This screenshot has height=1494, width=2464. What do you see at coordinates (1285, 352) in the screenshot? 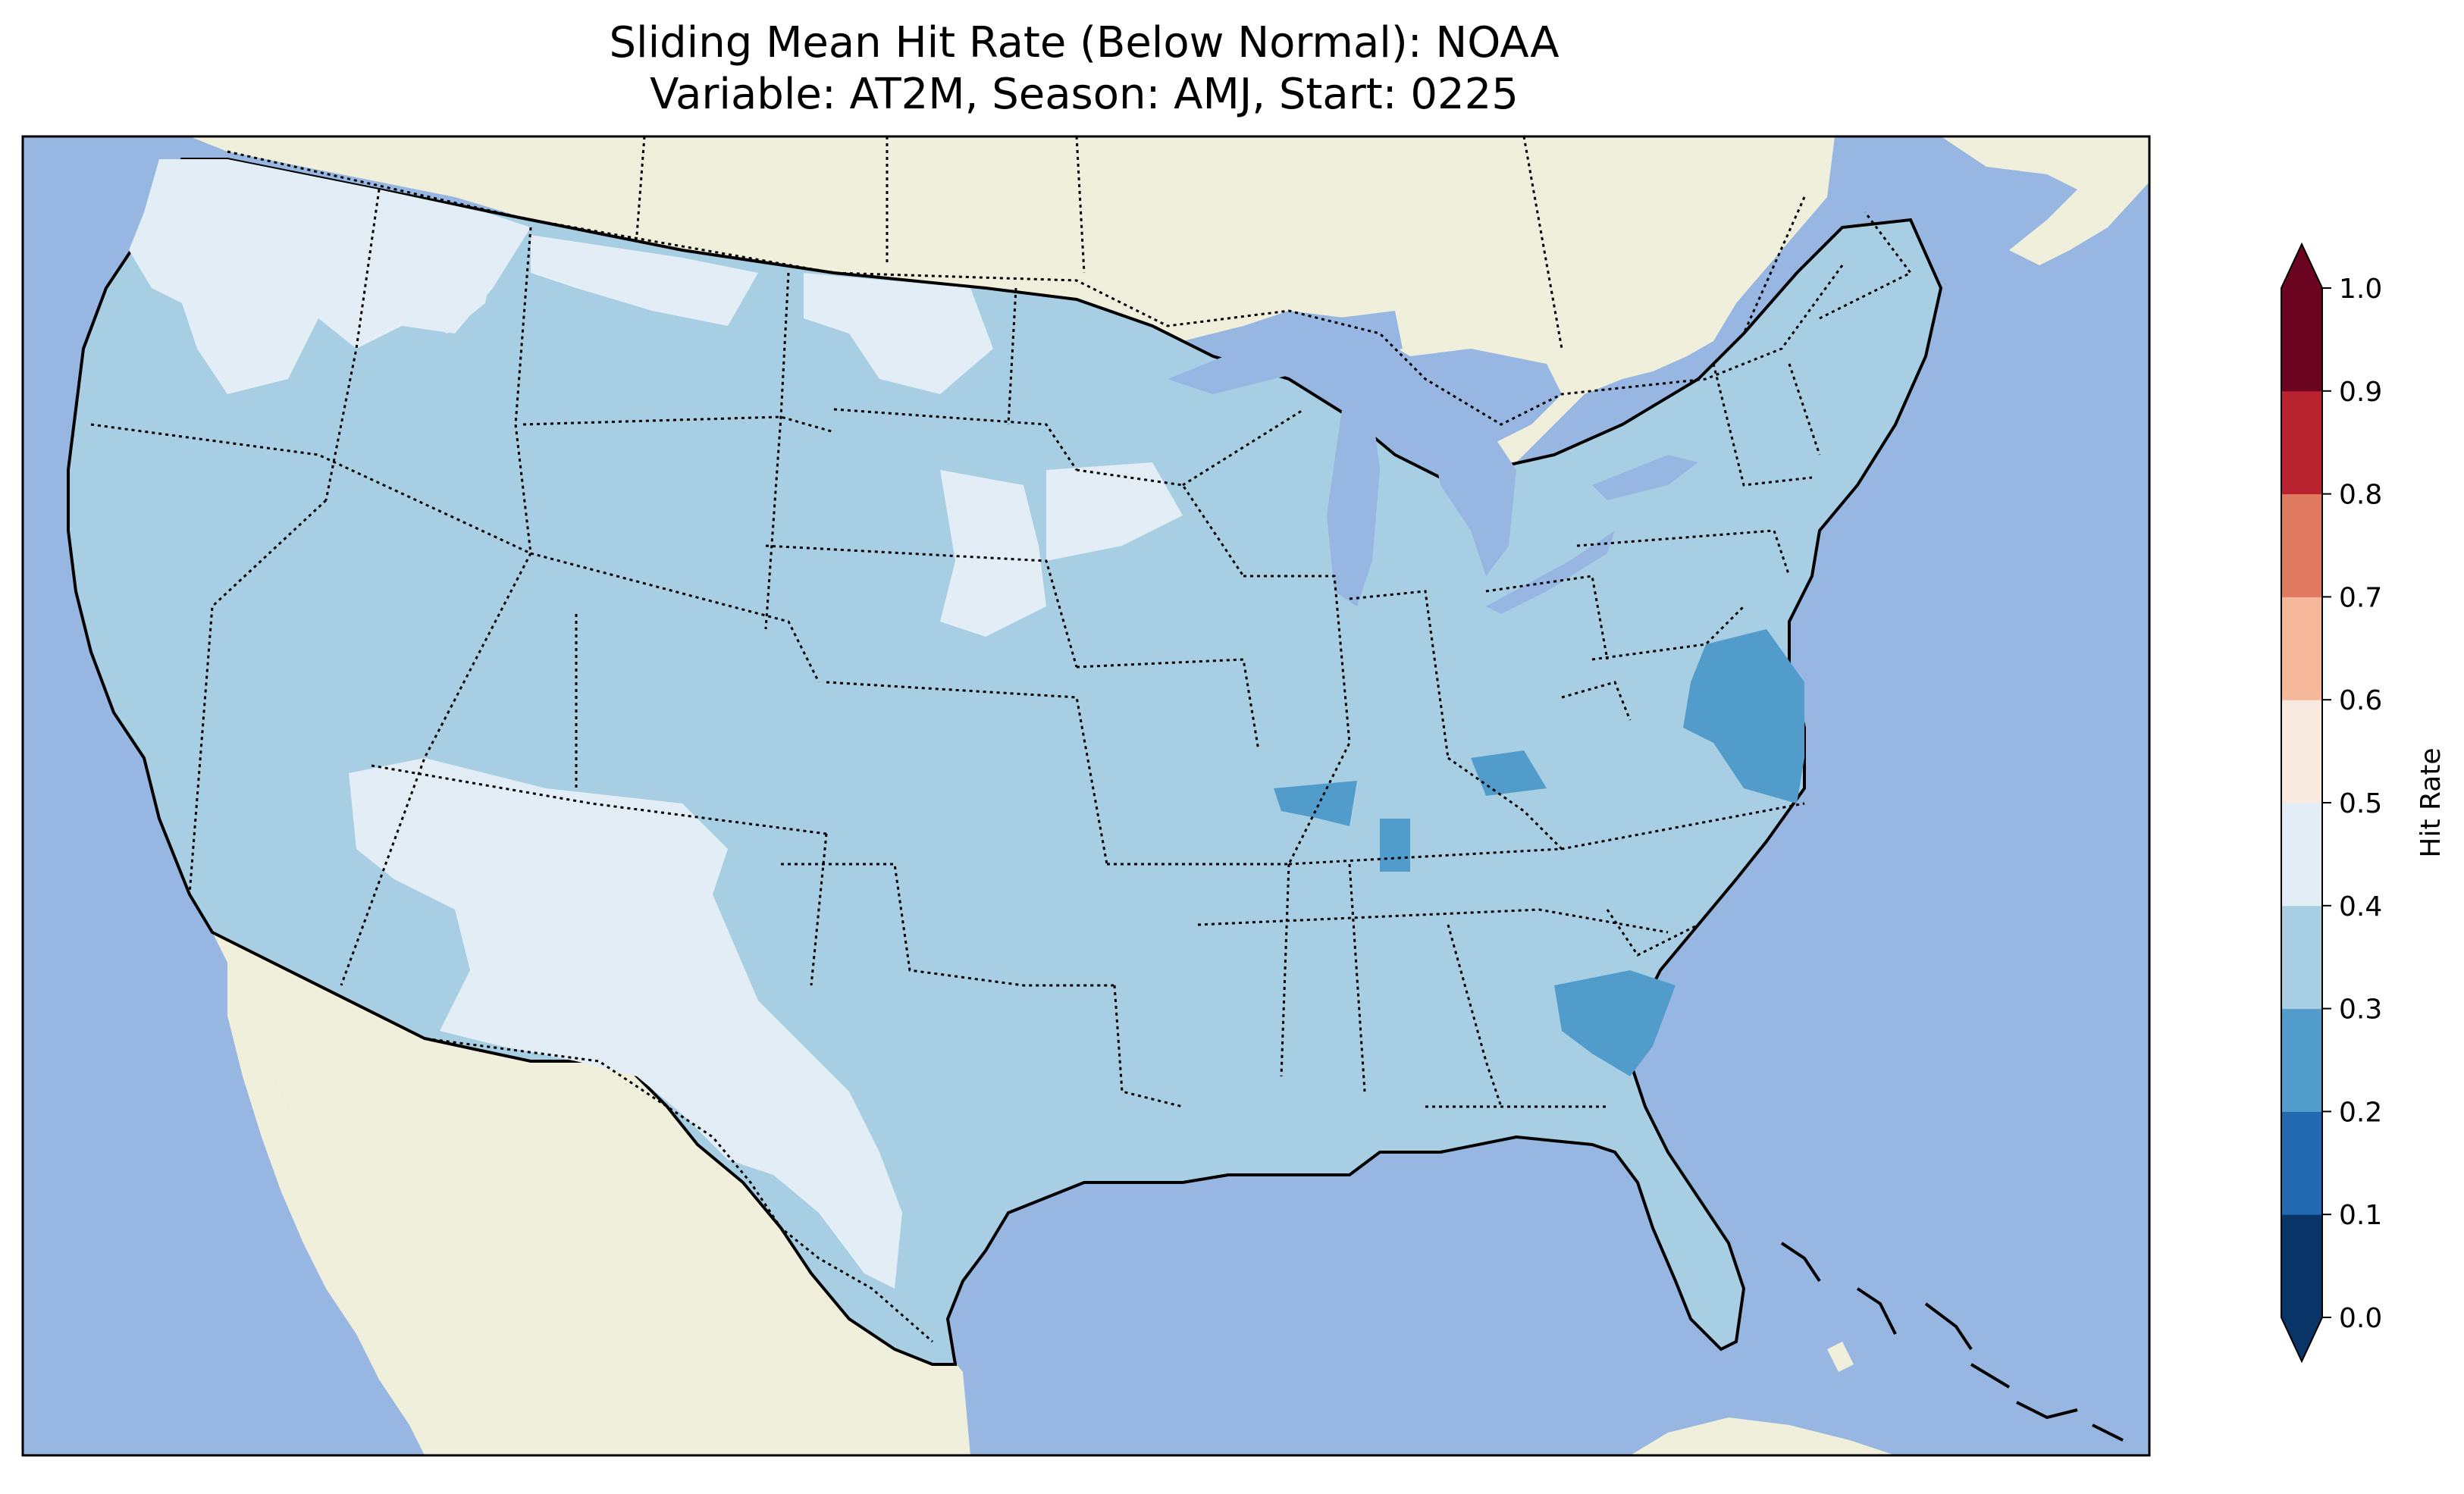
I see `lake-superior` at bounding box center [1285, 352].